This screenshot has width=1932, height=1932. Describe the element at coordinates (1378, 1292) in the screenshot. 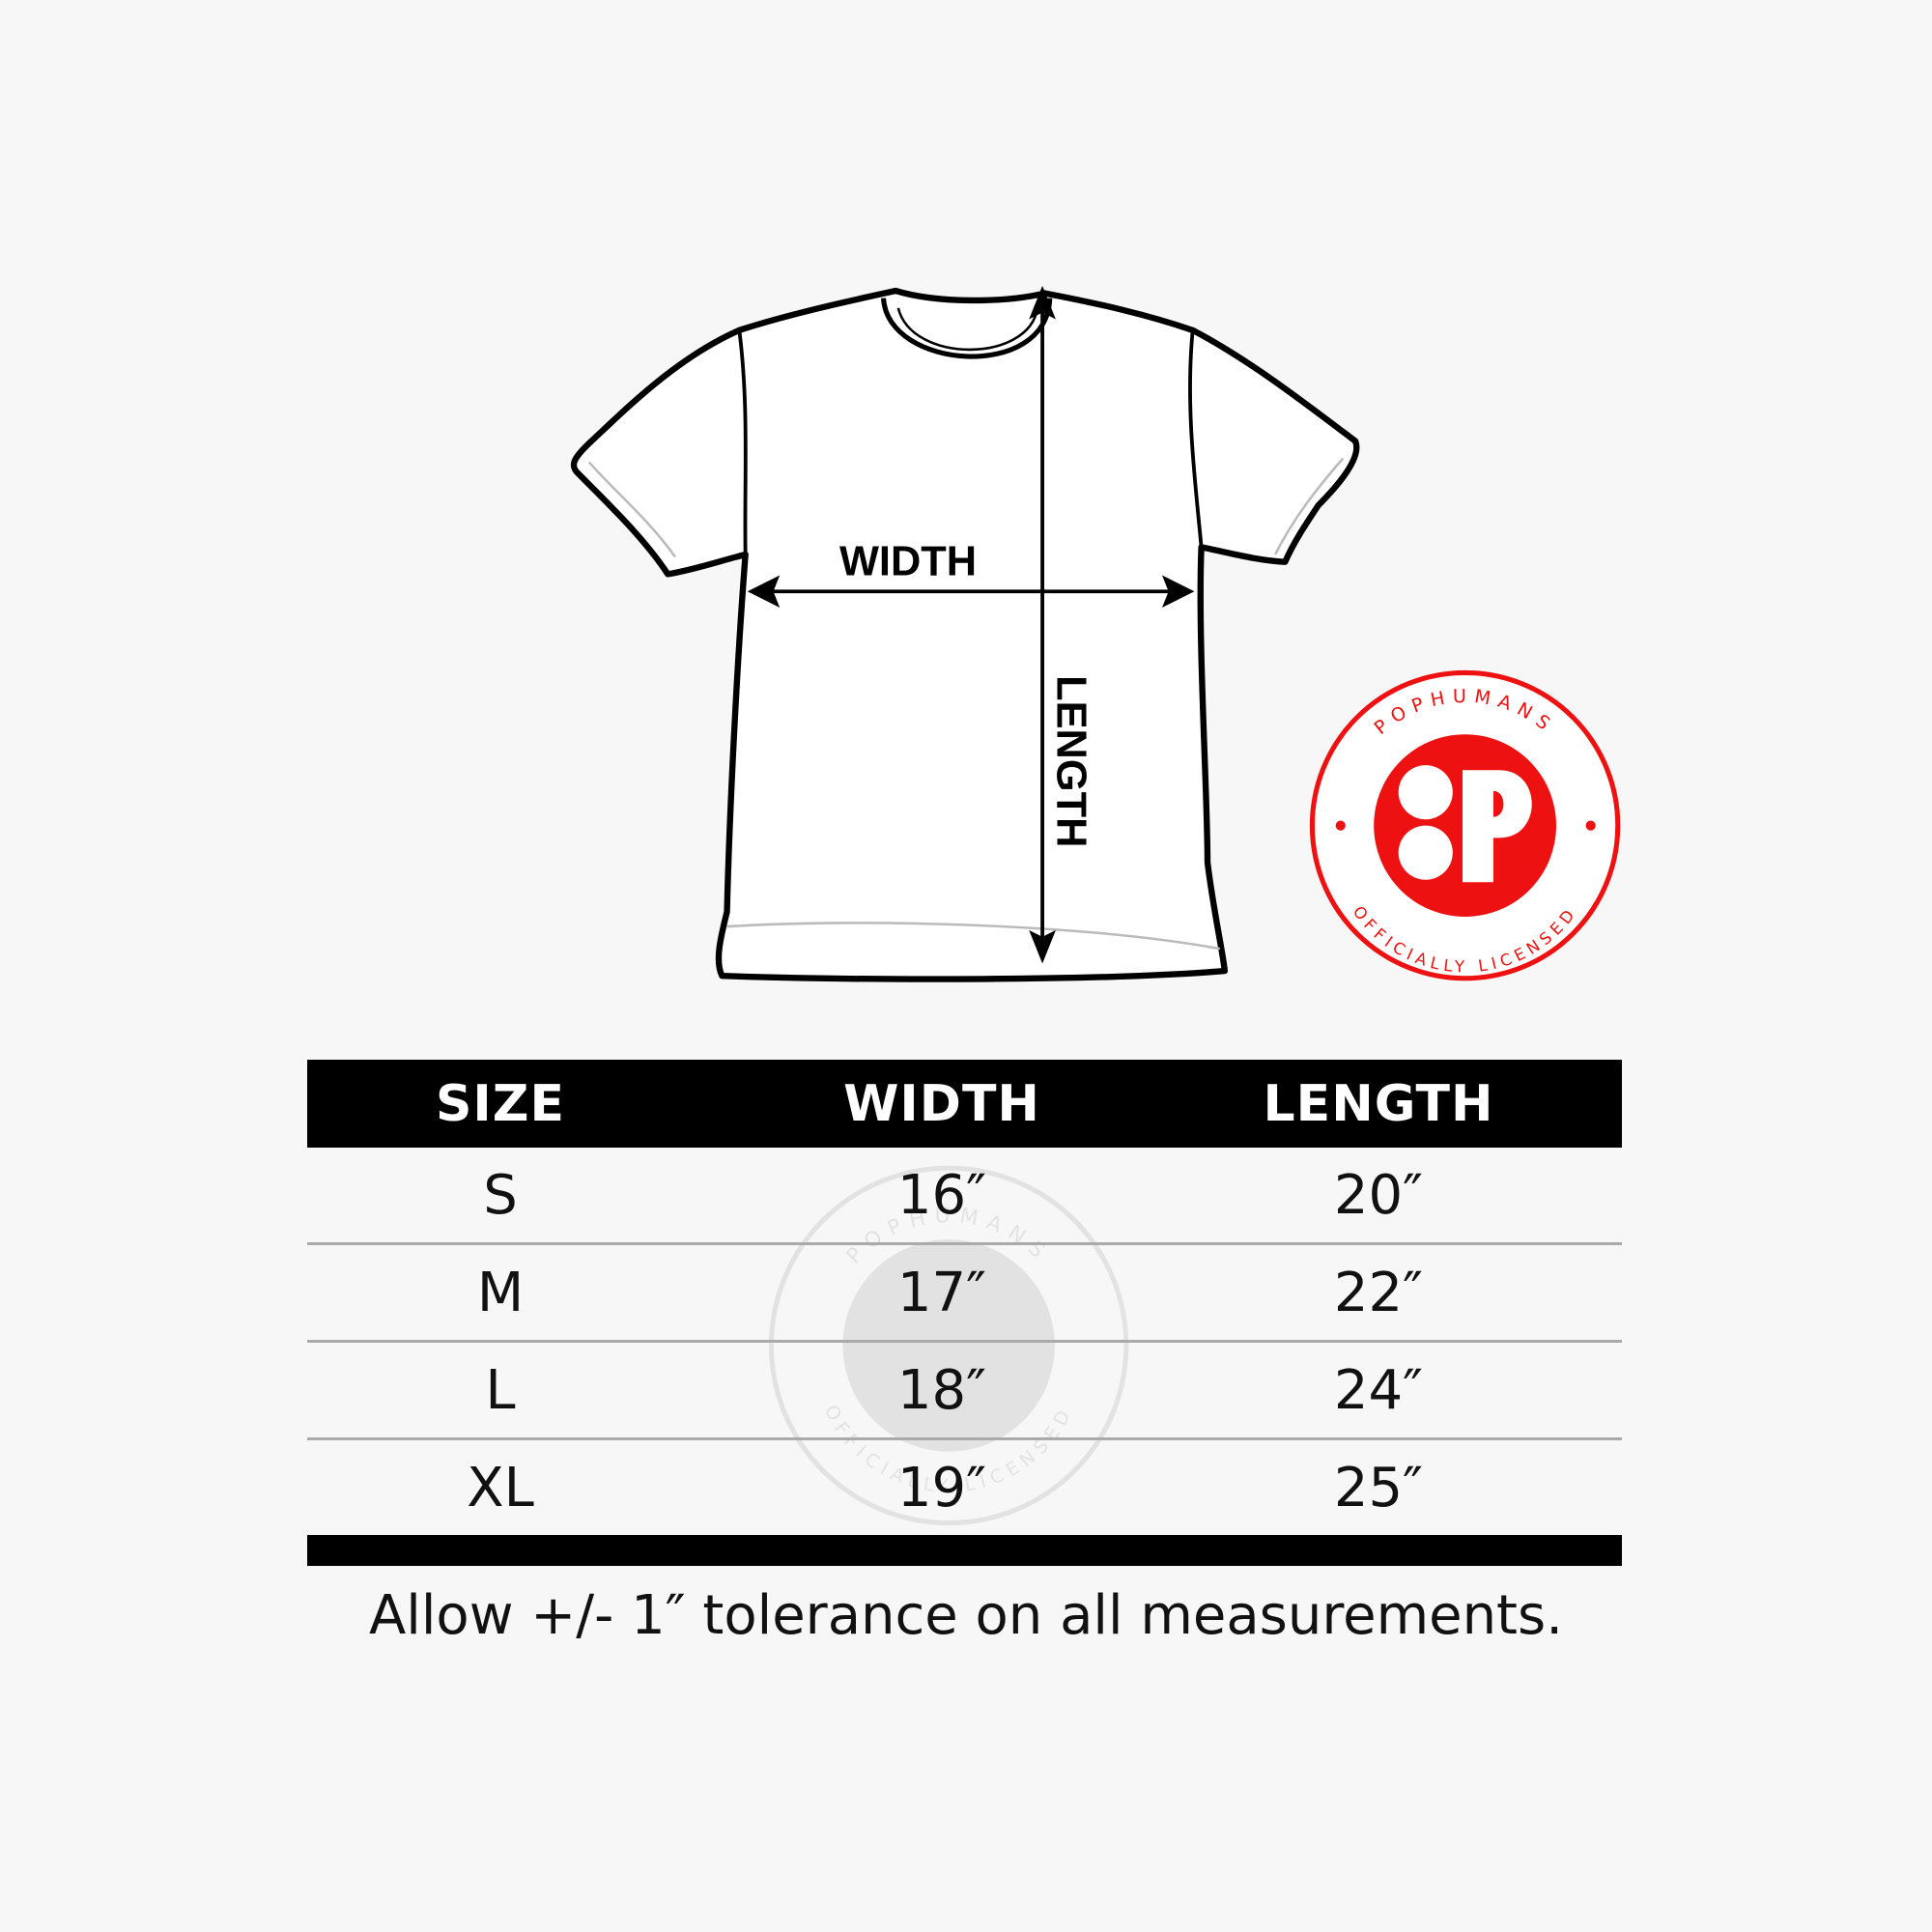

I see `length-cell: 22″` at that location.